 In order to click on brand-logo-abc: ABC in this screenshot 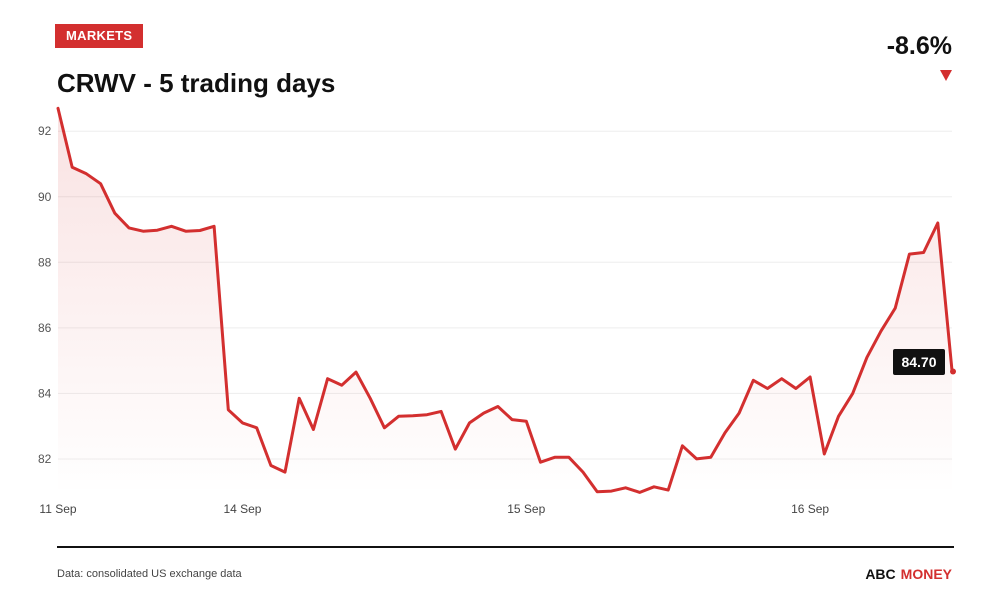, I will do `click(880, 574)`.